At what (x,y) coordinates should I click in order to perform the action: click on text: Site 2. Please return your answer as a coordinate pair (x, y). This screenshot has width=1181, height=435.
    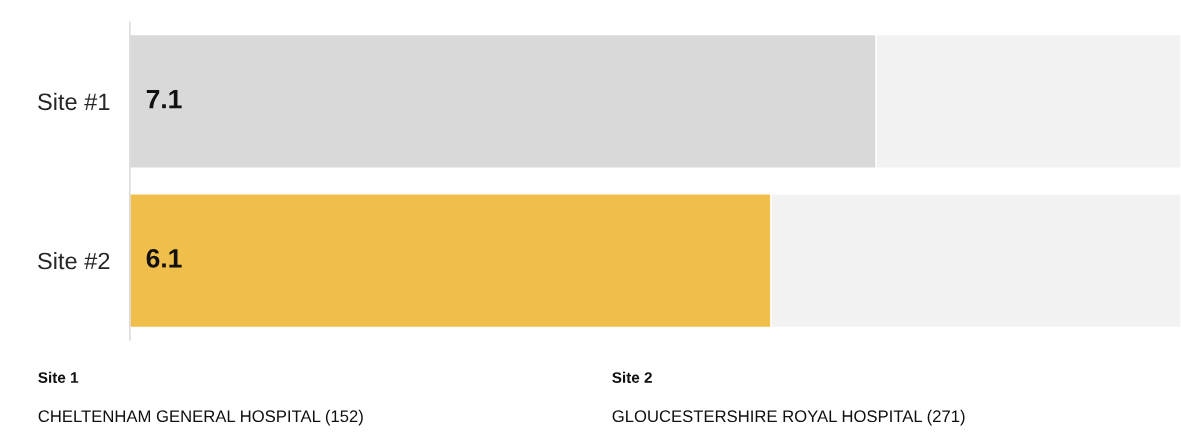
    Looking at the image, I should click on (632, 377).